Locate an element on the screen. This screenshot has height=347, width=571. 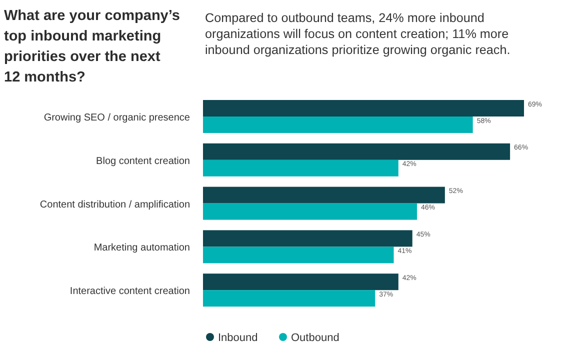
y-tick-label: Marketing automation is located at coordinates (142, 248).